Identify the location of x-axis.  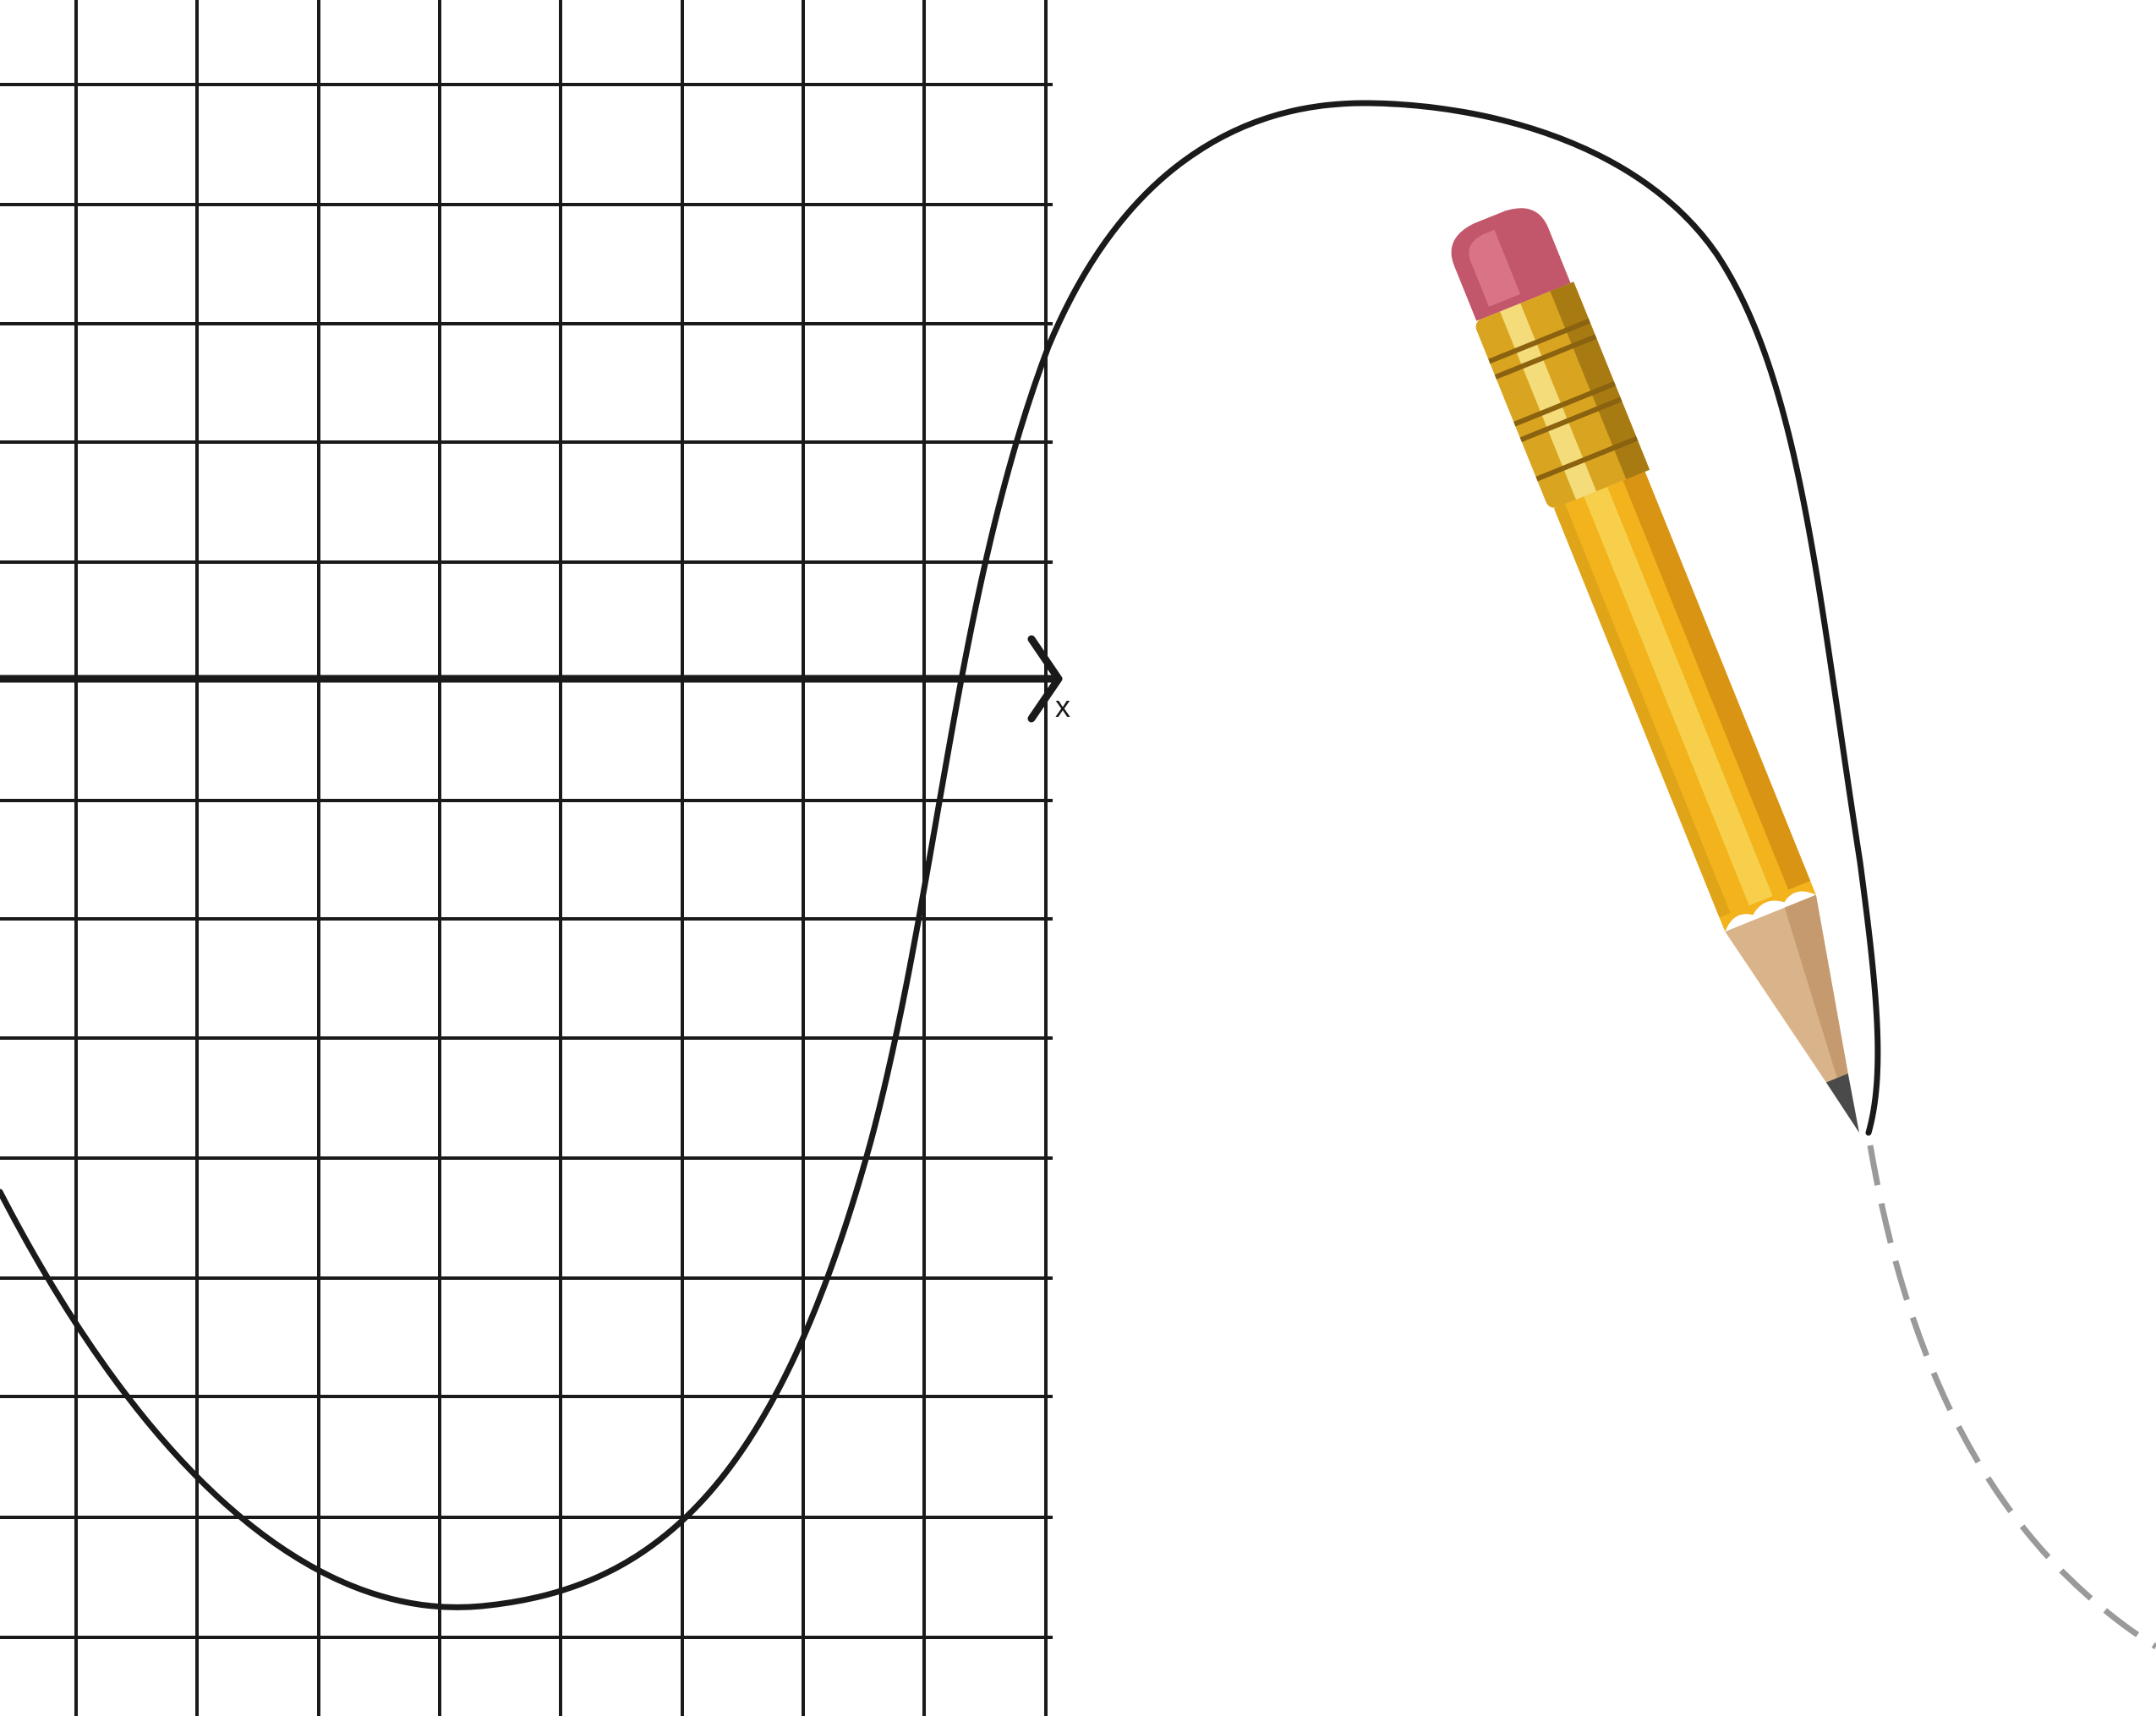
(531, 679).